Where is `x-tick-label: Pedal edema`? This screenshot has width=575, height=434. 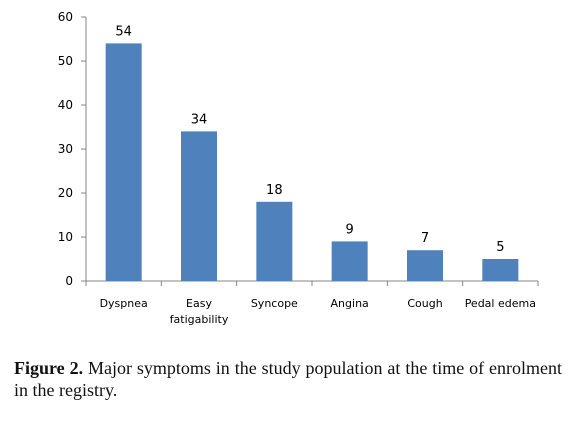 x-tick-label: Pedal edema is located at coordinates (500, 303).